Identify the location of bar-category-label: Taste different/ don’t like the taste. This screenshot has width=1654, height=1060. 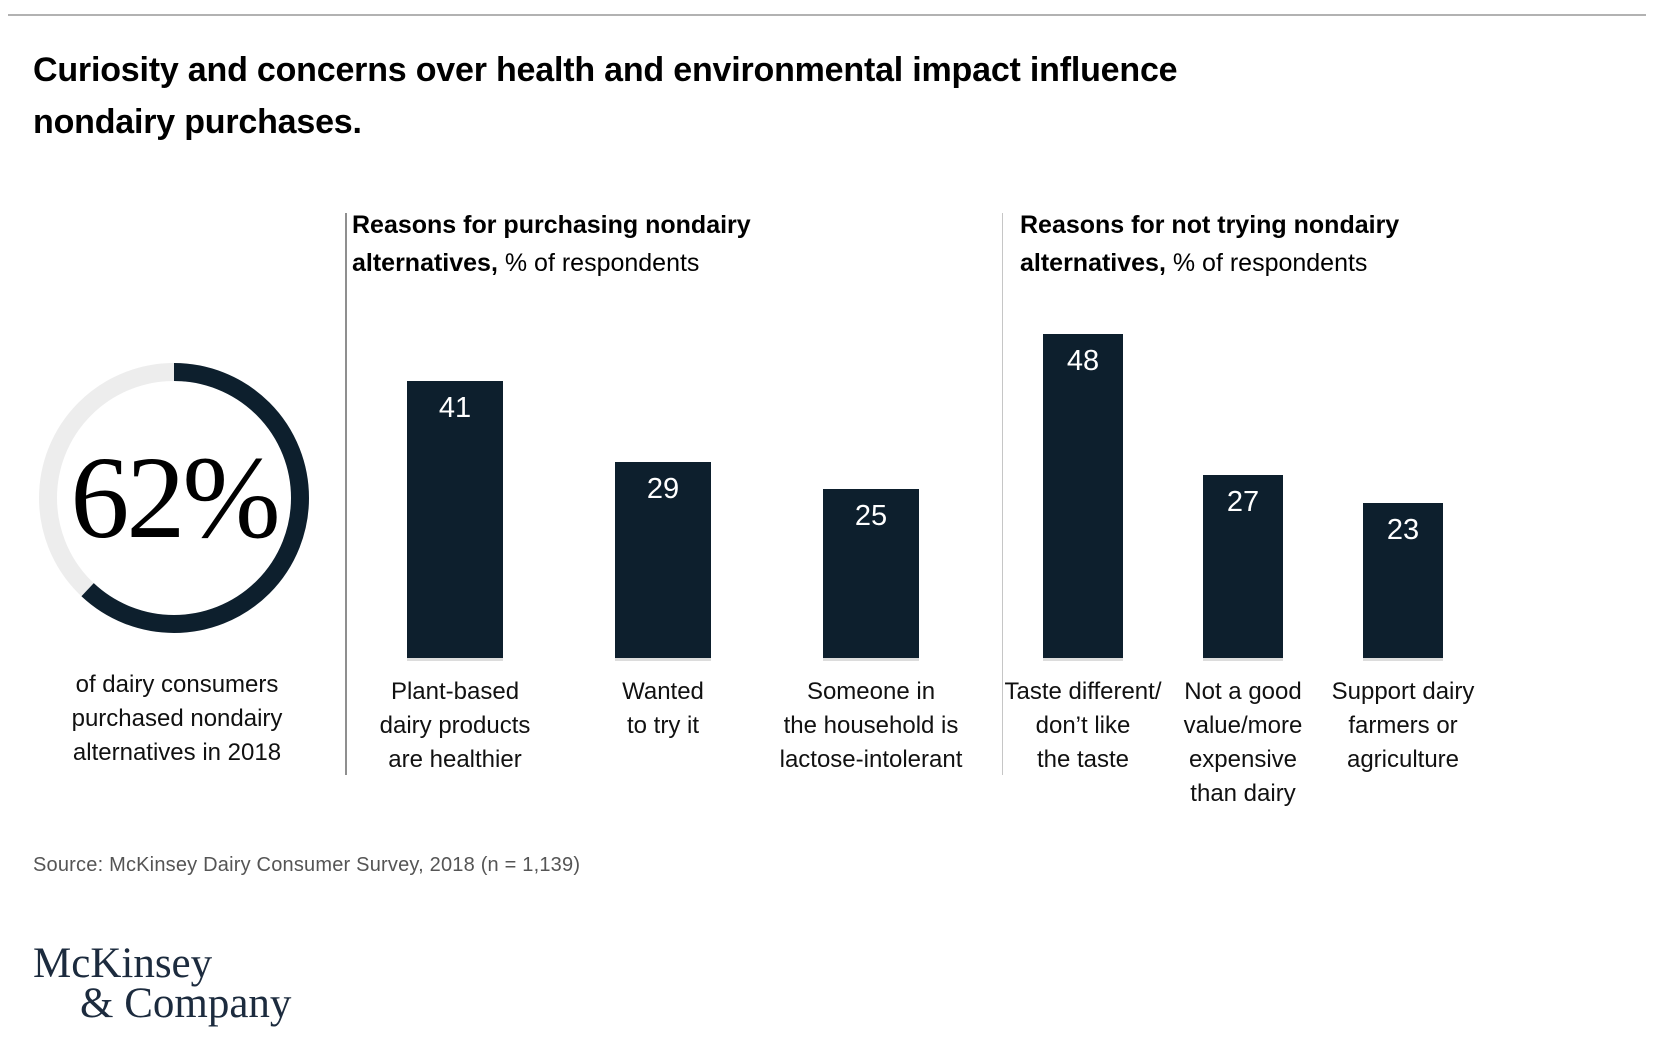
(1083, 725).